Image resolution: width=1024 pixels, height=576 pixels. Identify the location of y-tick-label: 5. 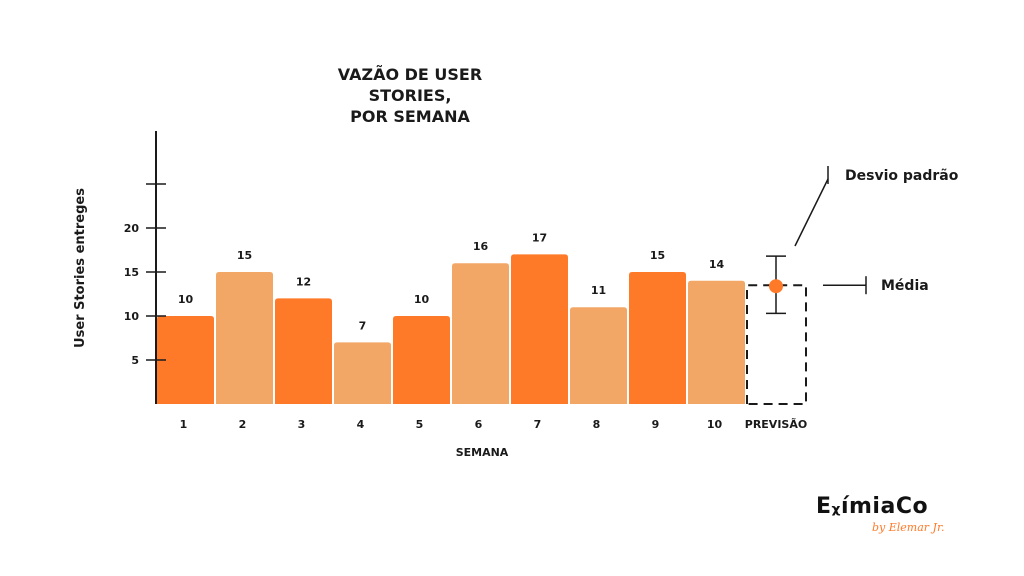
(135, 360).